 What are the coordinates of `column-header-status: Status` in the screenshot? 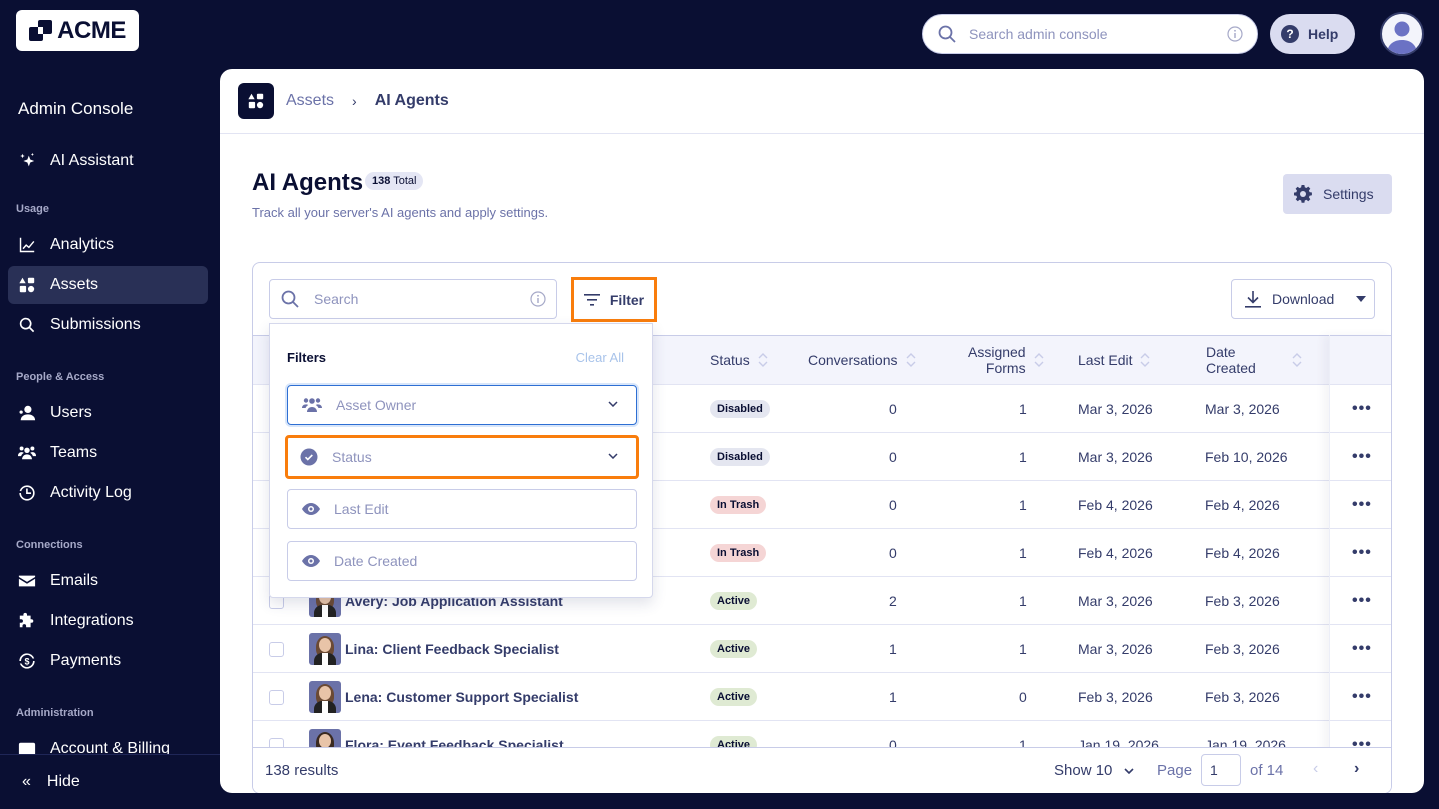 It's located at (739, 360).